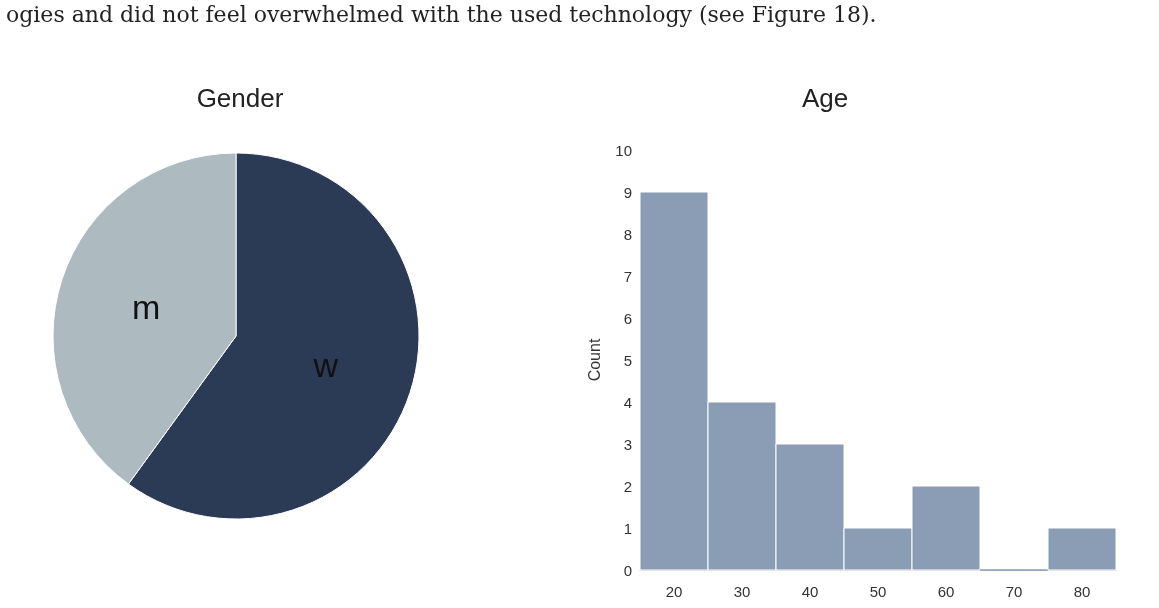  Describe the element at coordinates (623, 150) in the screenshot. I see `y-tick-label: 10` at that location.